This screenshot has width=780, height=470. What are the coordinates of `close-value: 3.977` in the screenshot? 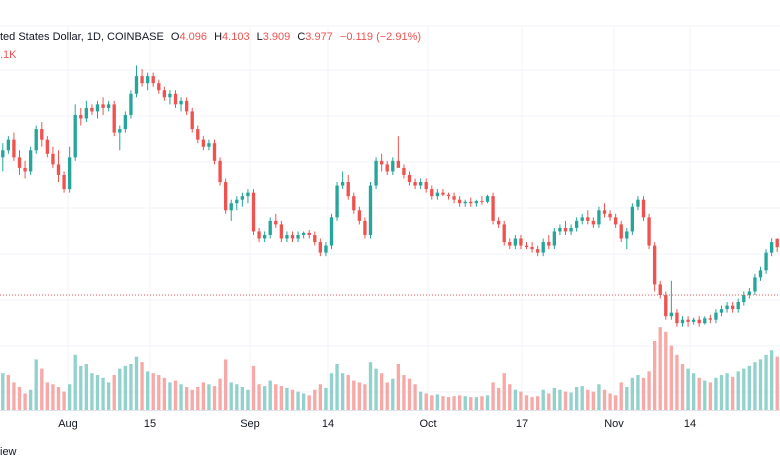 It's located at (319, 37).